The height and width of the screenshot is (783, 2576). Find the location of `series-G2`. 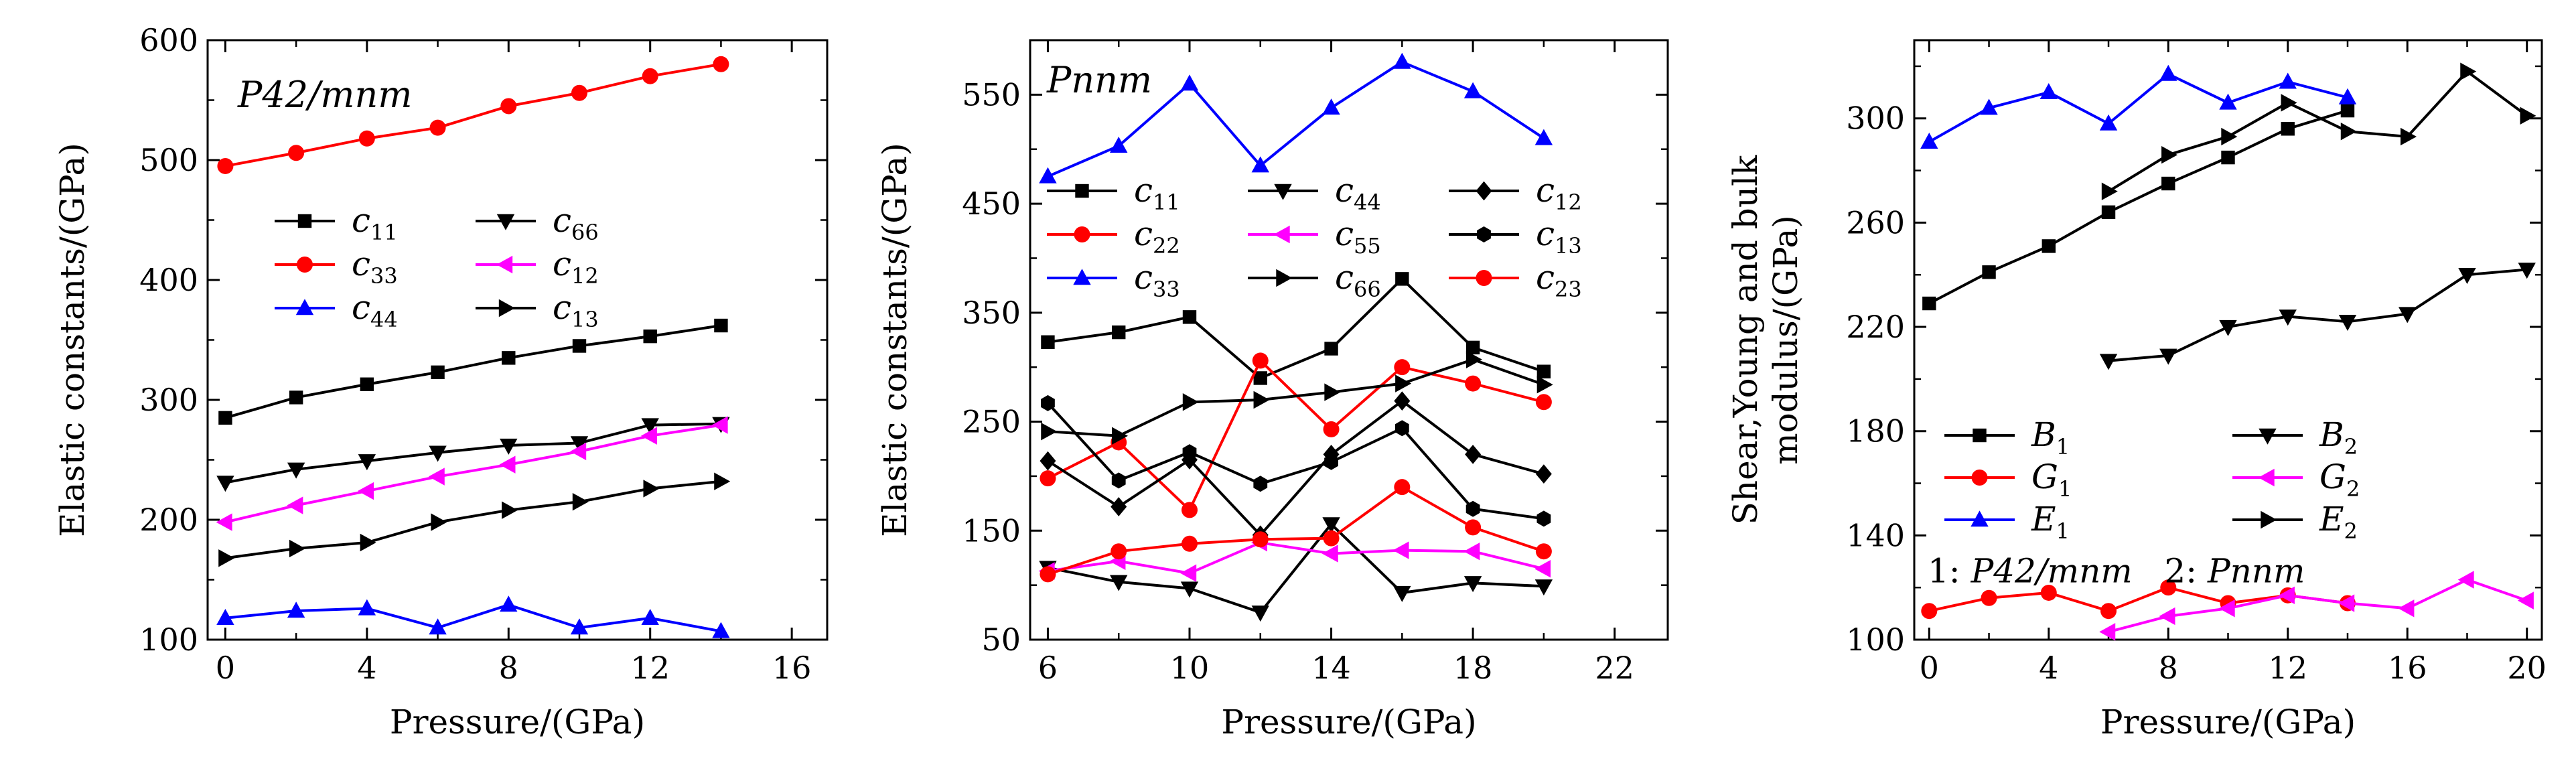

series-G2 is located at coordinates (2316, 606).